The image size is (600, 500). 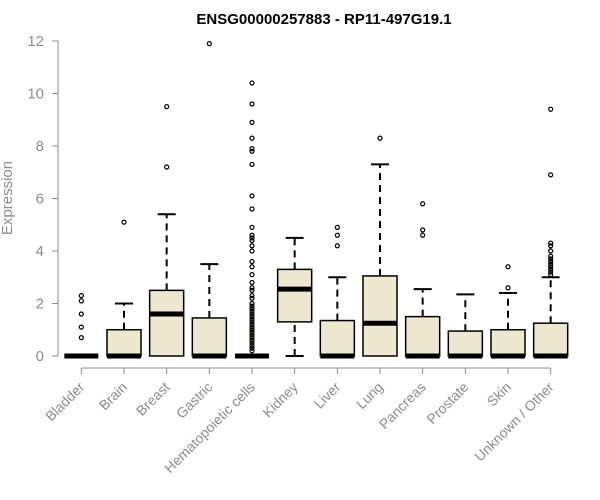 I want to click on y-tick-label: 4, so click(x=40, y=251).